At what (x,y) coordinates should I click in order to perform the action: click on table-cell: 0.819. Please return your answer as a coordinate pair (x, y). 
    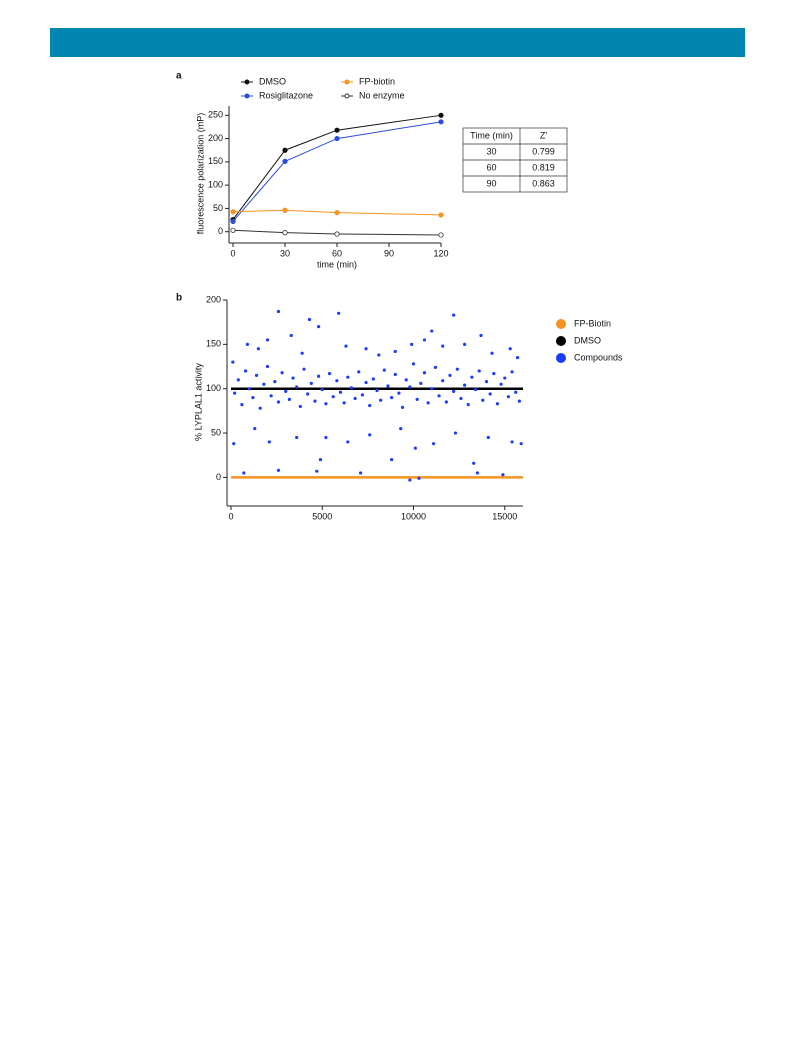
    Looking at the image, I should click on (543, 167).